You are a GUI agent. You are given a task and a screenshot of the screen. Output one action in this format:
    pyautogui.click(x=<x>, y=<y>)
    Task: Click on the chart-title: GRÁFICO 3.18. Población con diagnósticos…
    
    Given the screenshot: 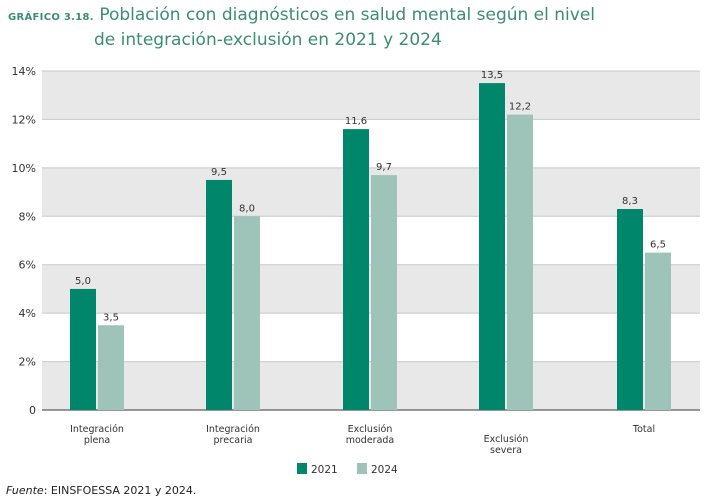 What is the action you would take?
    pyautogui.click(x=301, y=27)
    